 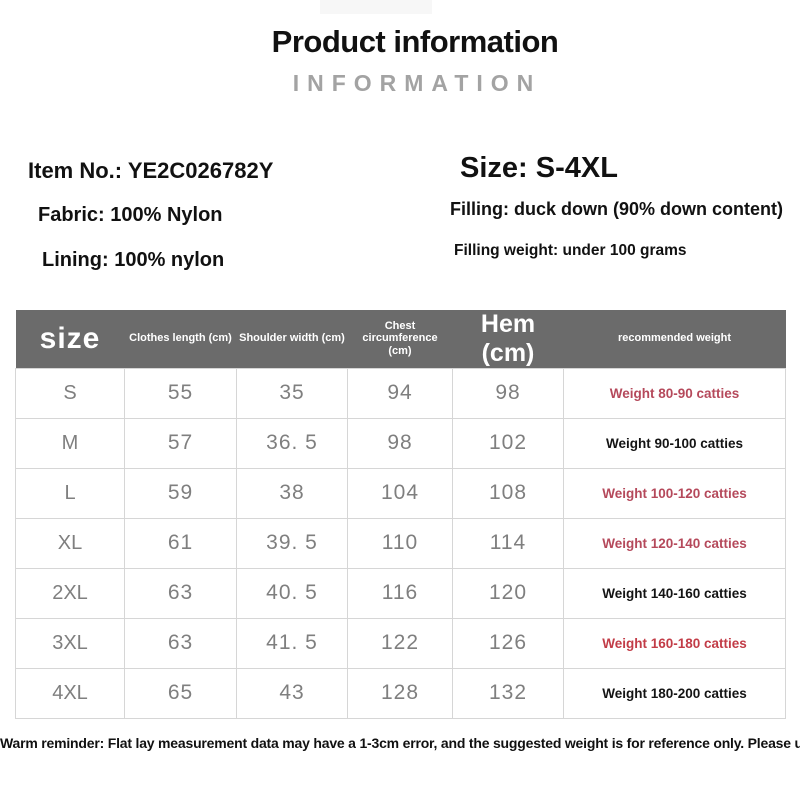 What do you see at coordinates (508, 543) in the screenshot?
I see `hem-cell: 114` at bounding box center [508, 543].